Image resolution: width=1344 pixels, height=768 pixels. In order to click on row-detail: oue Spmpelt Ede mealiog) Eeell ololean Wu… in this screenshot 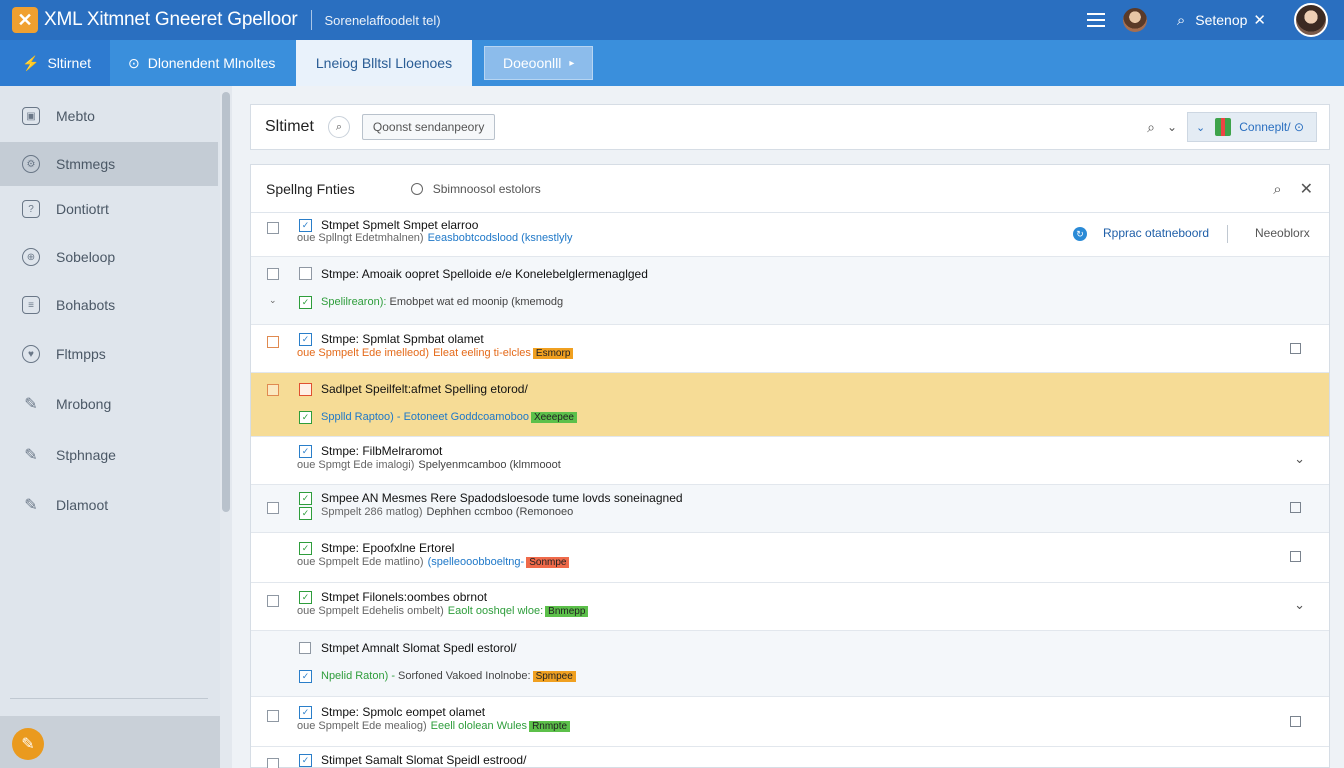, I will do `click(434, 726)`.